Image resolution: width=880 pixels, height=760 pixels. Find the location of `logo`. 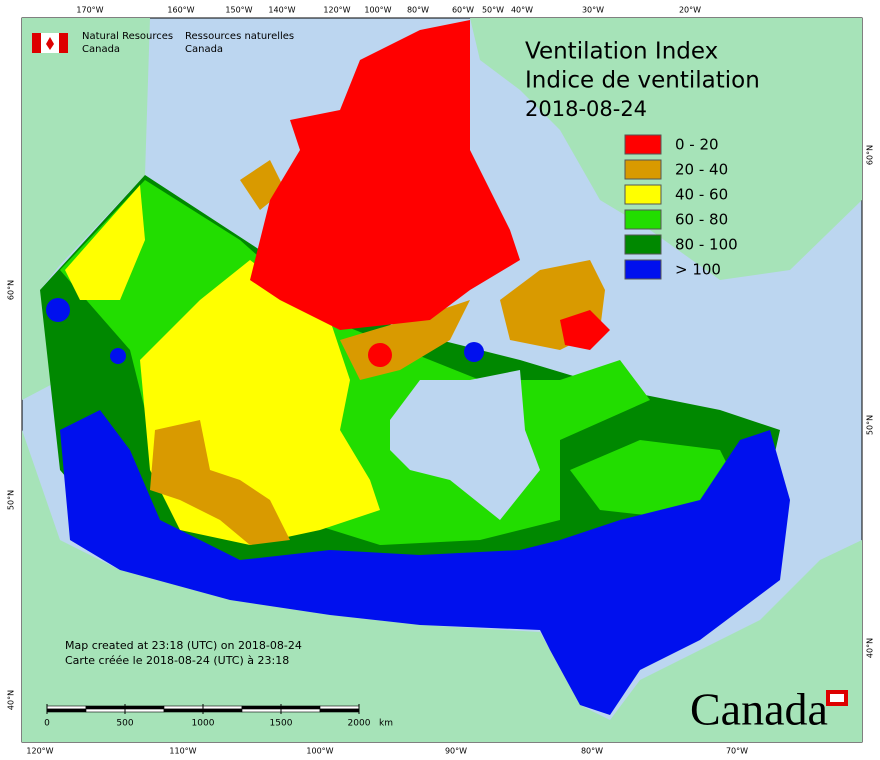

logo is located at coordinates (50, 43).